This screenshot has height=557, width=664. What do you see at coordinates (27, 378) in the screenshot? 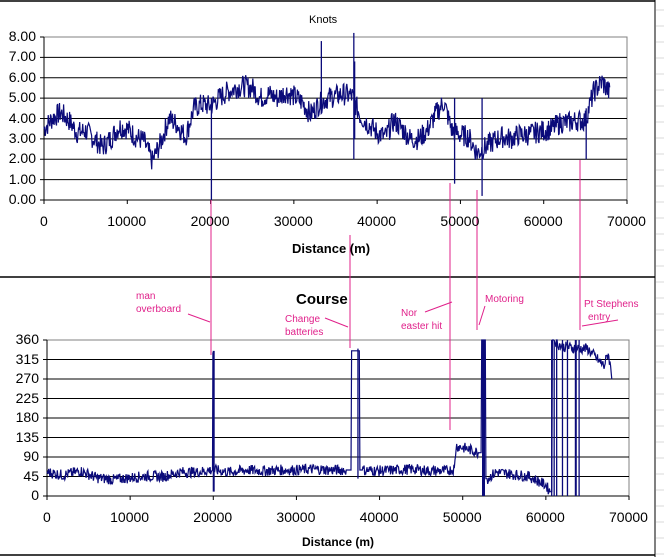
I see `y-tick-label: 270` at bounding box center [27, 378].